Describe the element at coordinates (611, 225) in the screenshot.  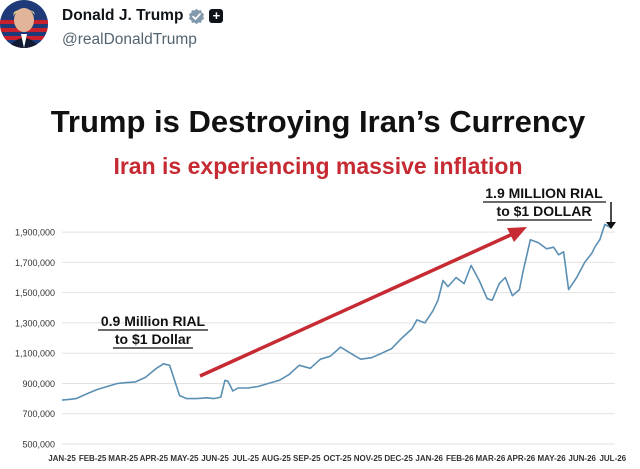
I see `annotation-high-pointer-head` at that location.